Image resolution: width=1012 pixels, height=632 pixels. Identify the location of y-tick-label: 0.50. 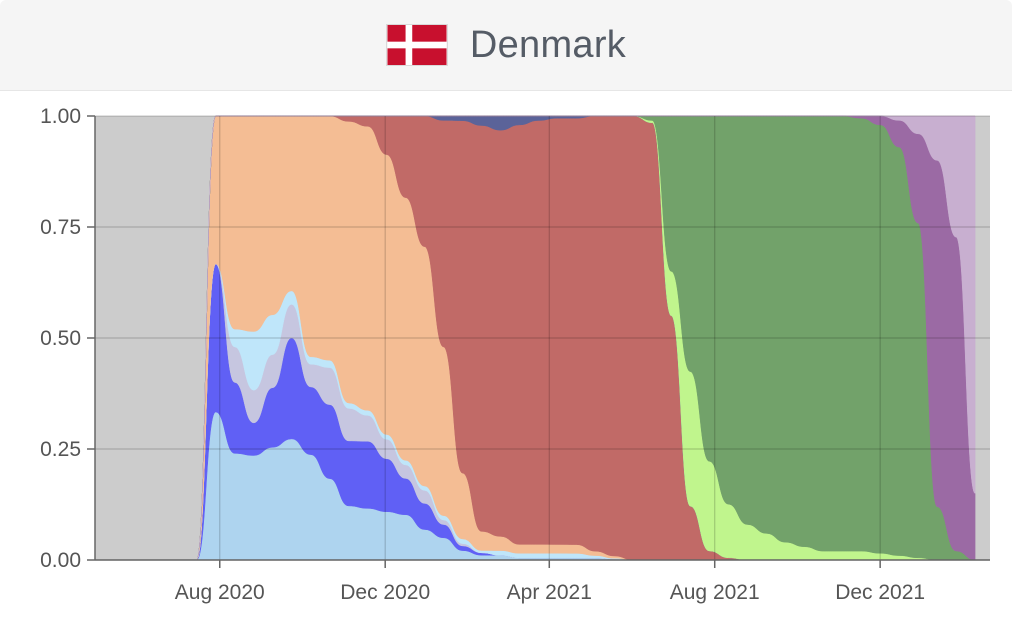
(60, 338).